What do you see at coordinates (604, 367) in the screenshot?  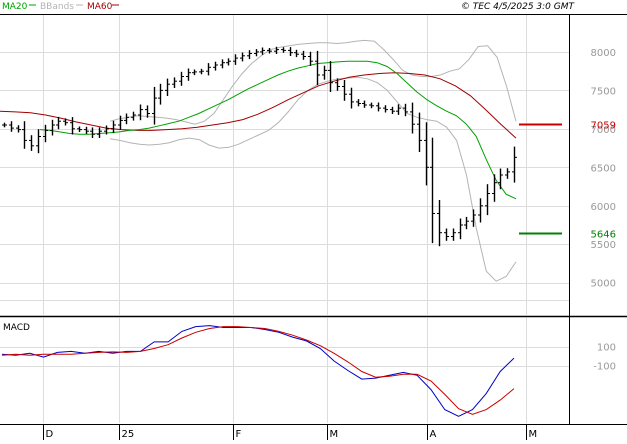 I see `macd-tick-label: -100` at bounding box center [604, 367].